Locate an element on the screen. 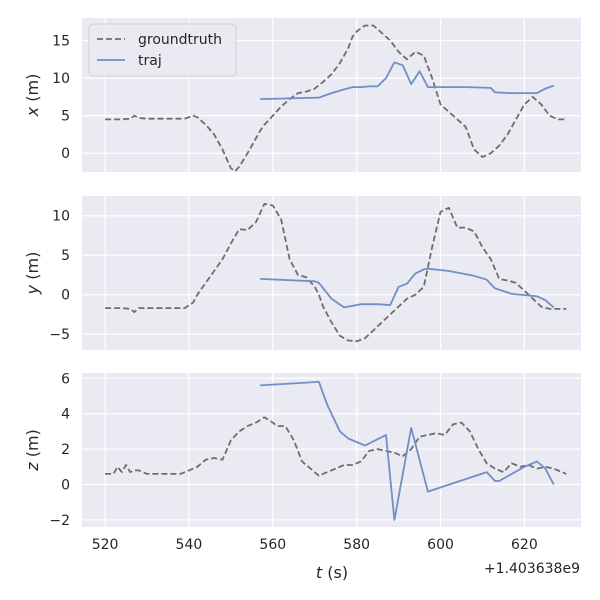 This screenshot has height=600, width=600. y-axis-label-z: z (m) is located at coordinates (32, 450).